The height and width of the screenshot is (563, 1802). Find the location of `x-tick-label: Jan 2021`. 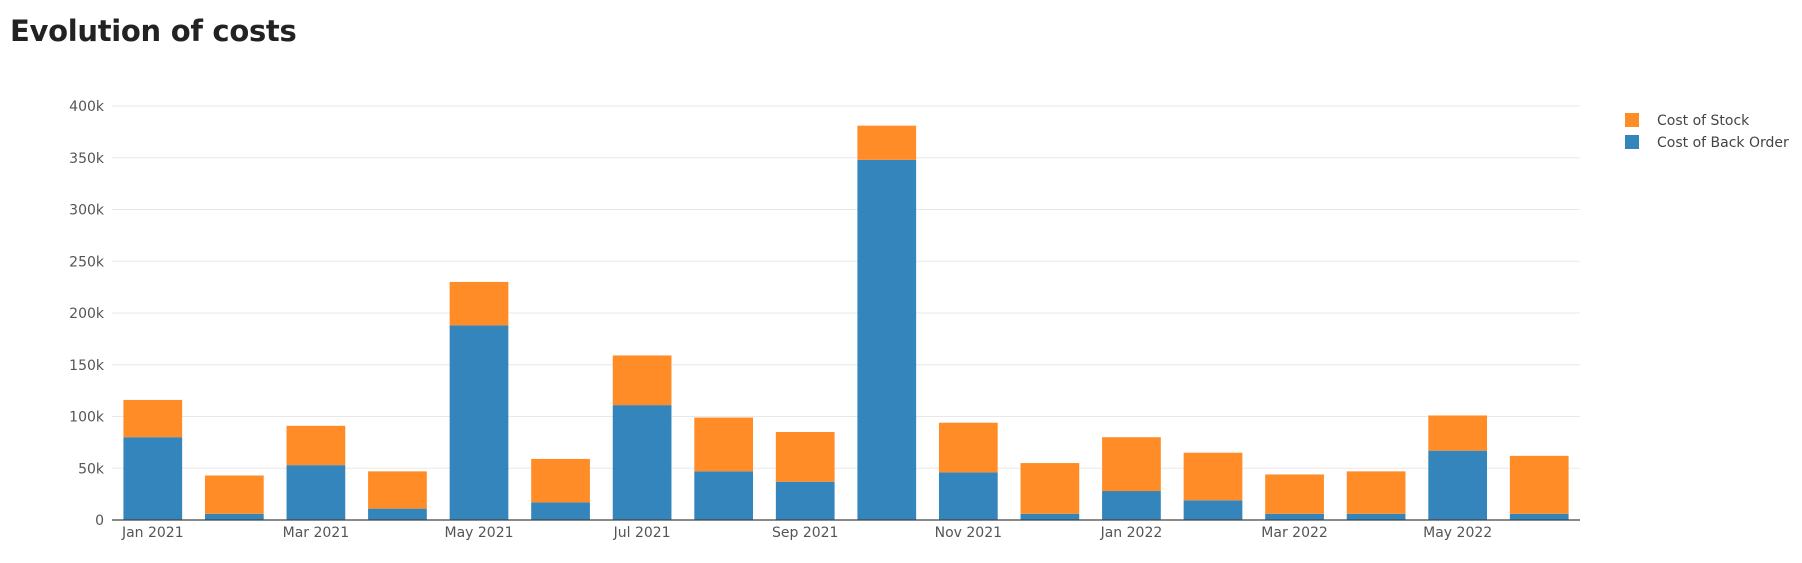

x-tick-label: Jan 2021 is located at coordinates (152, 533).